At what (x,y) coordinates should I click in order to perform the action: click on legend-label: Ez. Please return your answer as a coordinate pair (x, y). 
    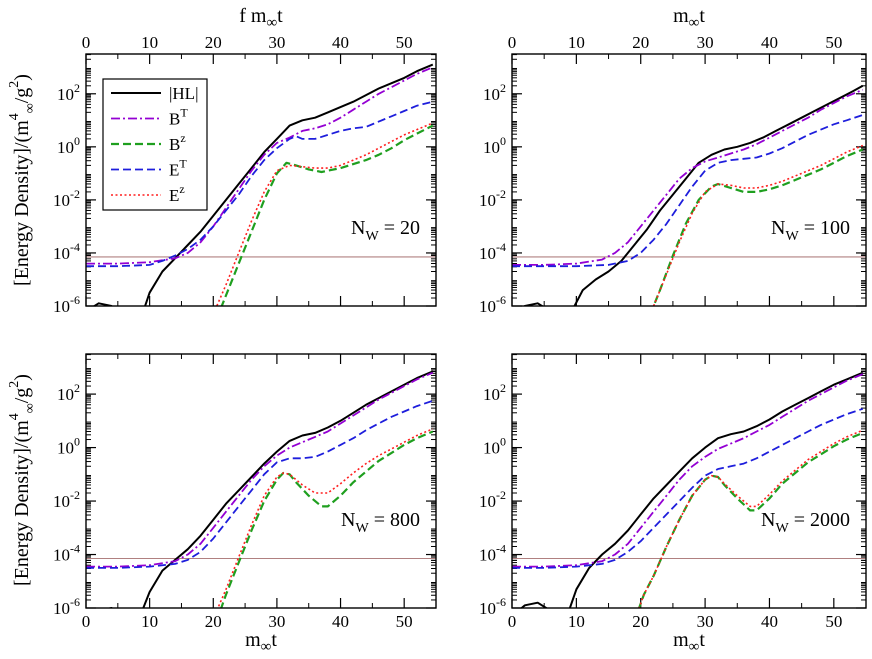
    Looking at the image, I should click on (177, 193).